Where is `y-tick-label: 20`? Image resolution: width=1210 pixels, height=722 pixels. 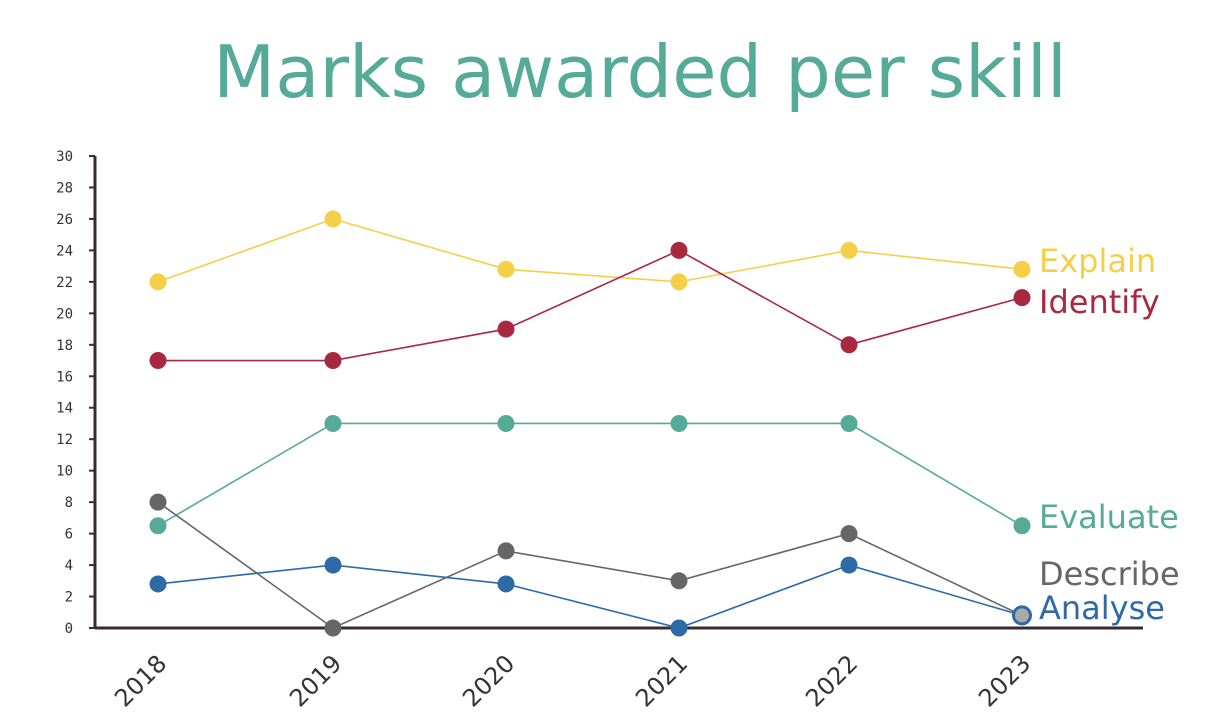
y-tick-label: 20 is located at coordinates (64, 314).